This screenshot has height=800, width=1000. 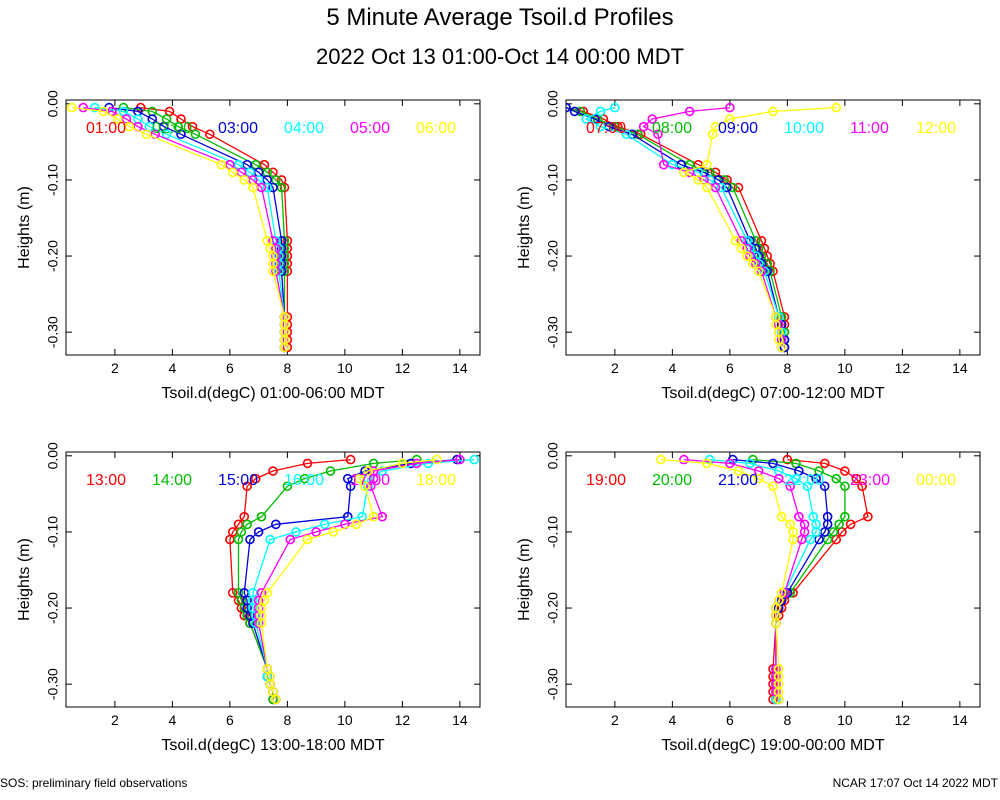 I want to click on series-line-03:00, so click(x=197, y=227).